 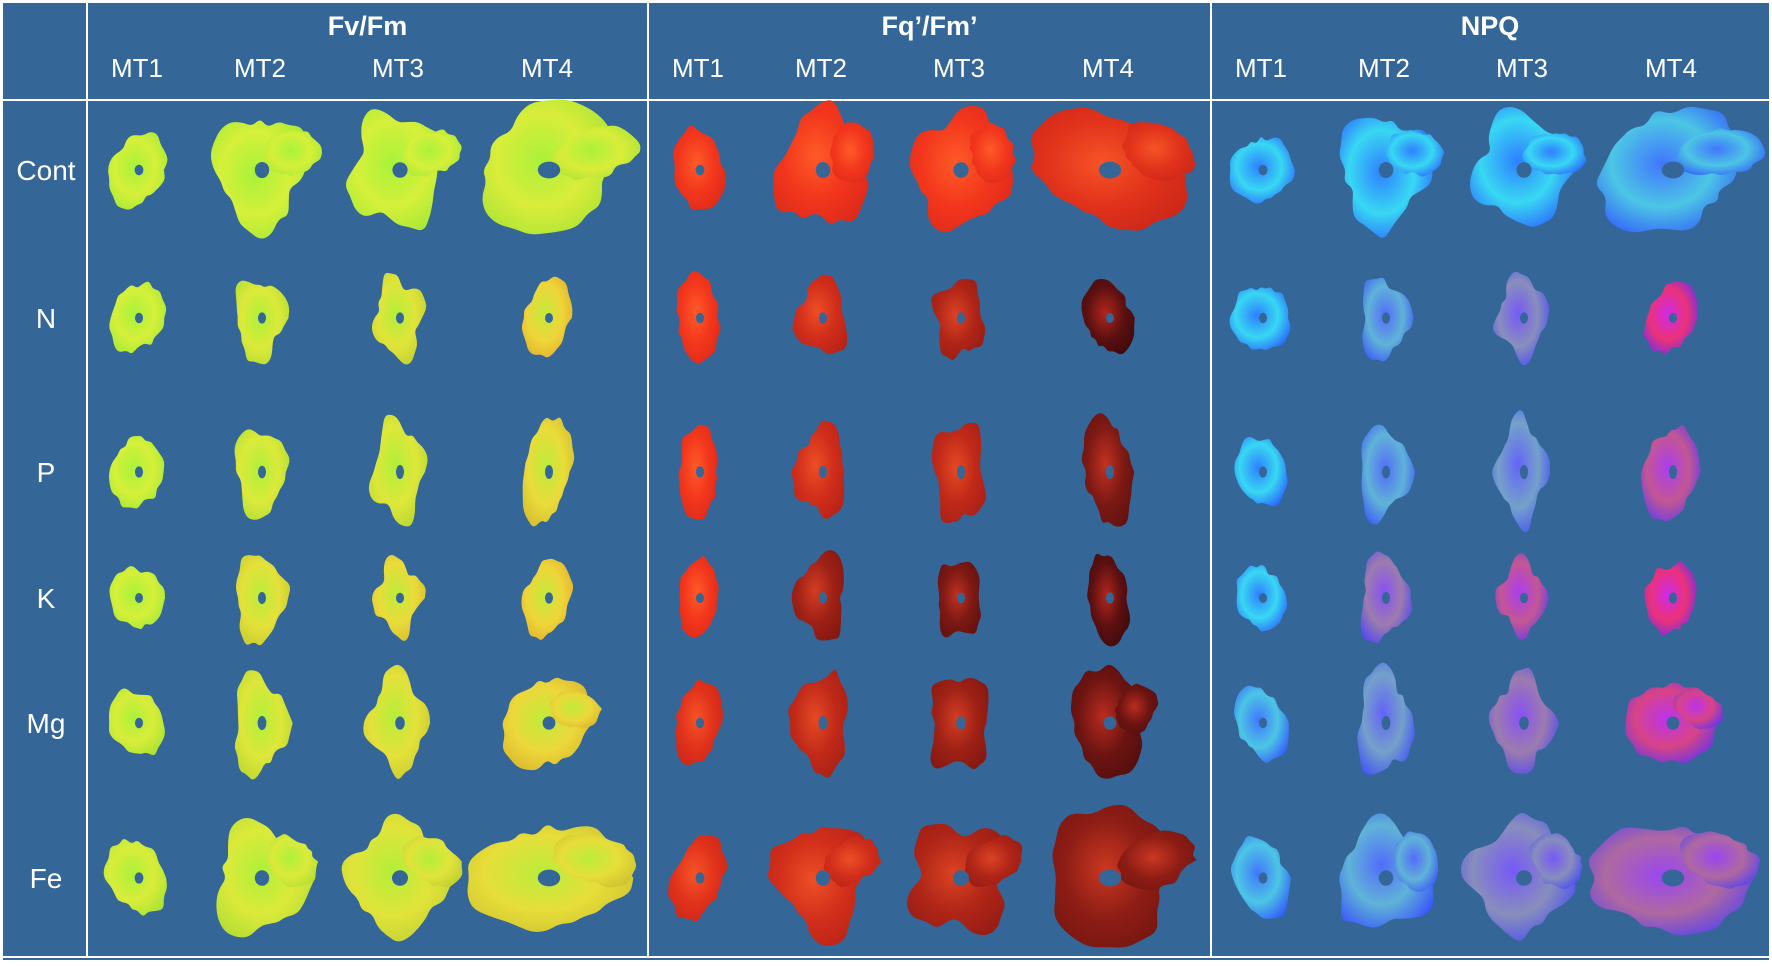 What do you see at coordinates (46, 878) in the screenshot?
I see `row-label: Fe` at bounding box center [46, 878].